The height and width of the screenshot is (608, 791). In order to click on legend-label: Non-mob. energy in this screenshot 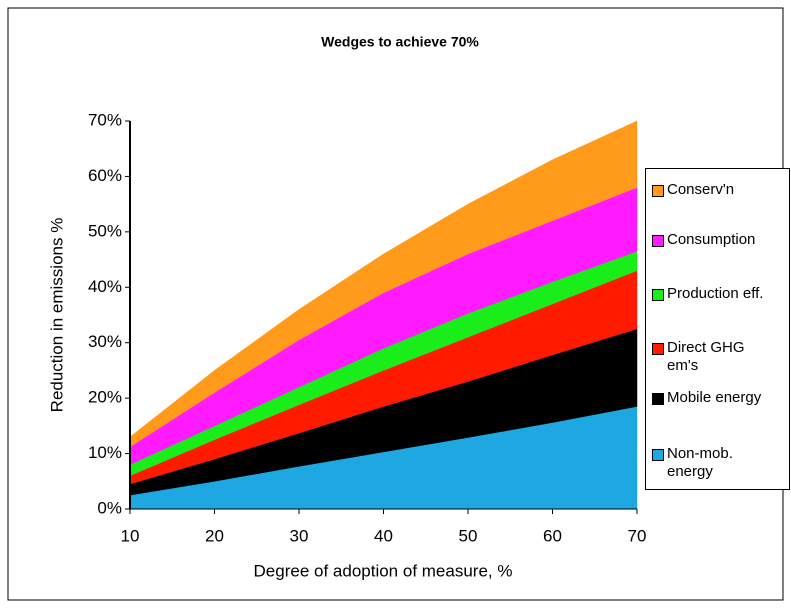, I will do `click(700, 462)`.